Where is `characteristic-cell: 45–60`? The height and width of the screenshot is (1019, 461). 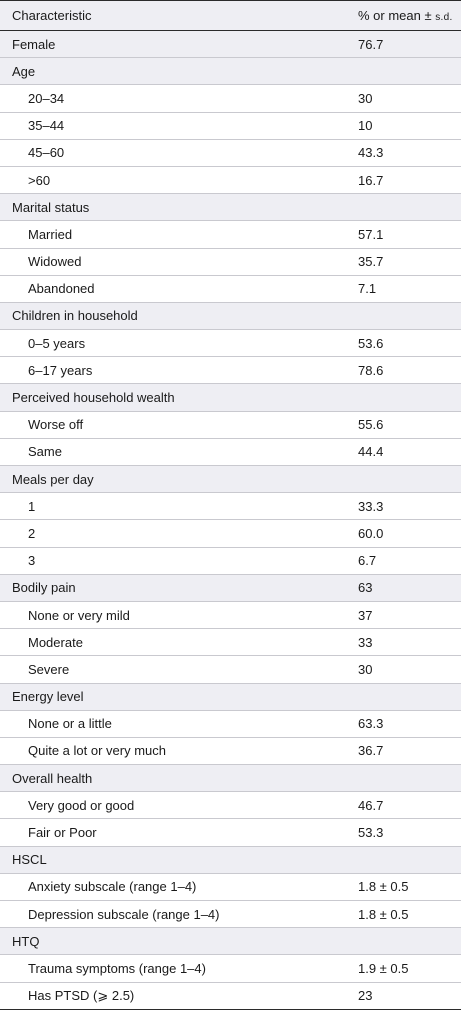 characteristic-cell: 45–60 is located at coordinates (46, 153).